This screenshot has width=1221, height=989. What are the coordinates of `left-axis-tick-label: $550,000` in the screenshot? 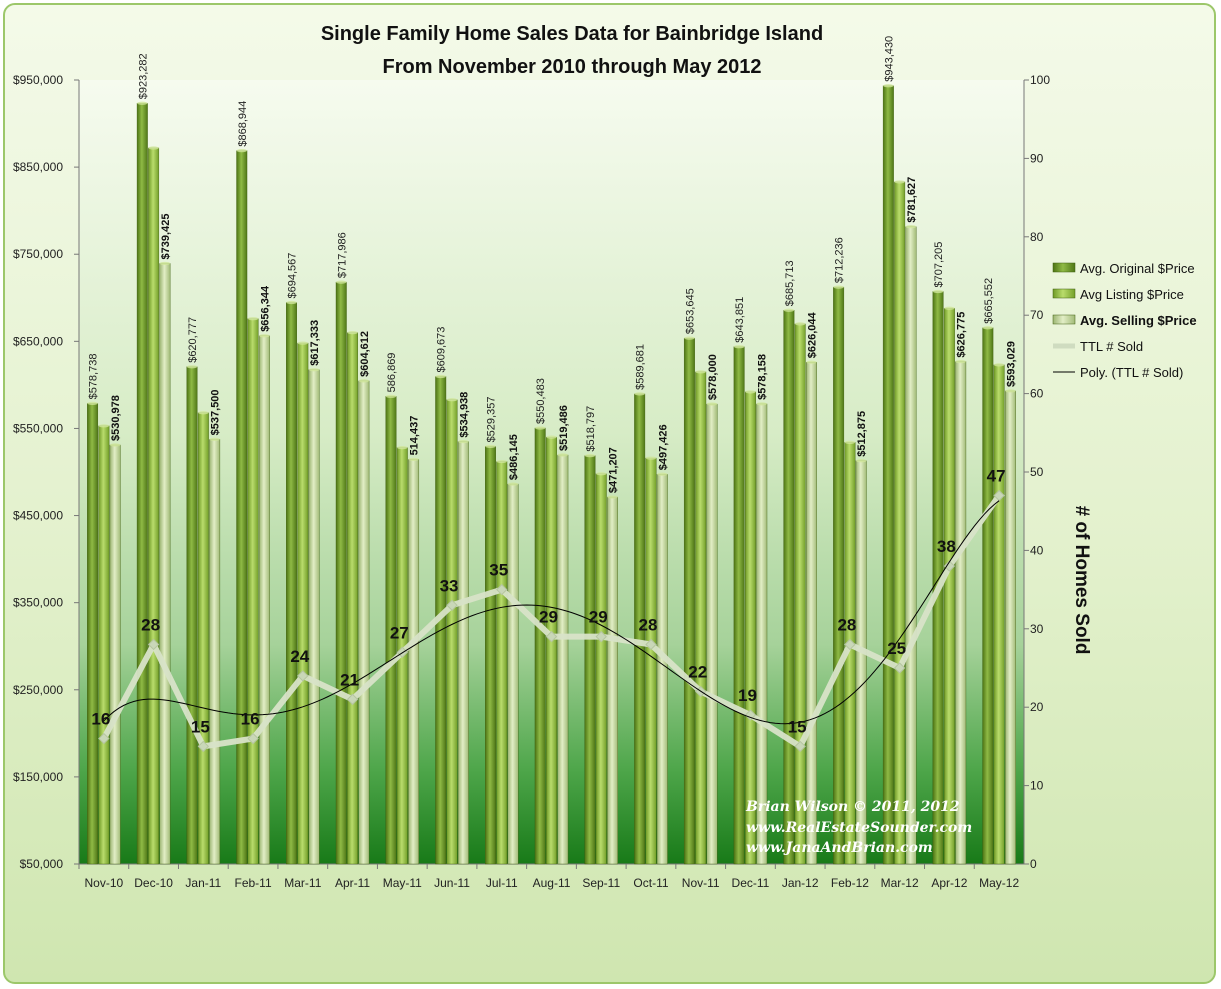 It's located at (38, 428).